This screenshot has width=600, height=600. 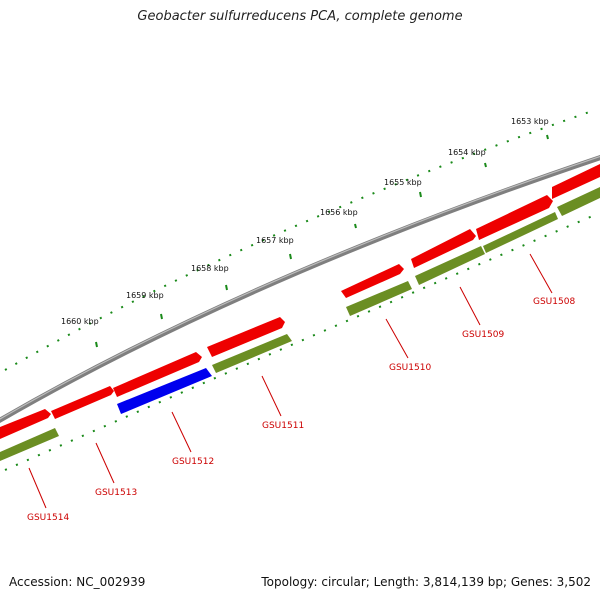 I want to click on kbp-label: 1658 kbp, so click(x=210, y=268).